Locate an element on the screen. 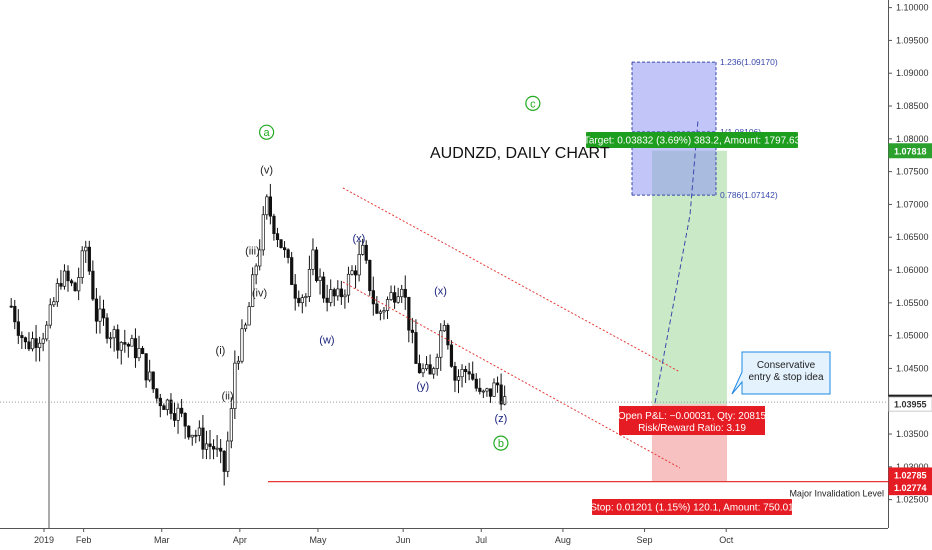 The height and width of the screenshot is (550, 932). price-label: 1.02785 is located at coordinates (910, 475).